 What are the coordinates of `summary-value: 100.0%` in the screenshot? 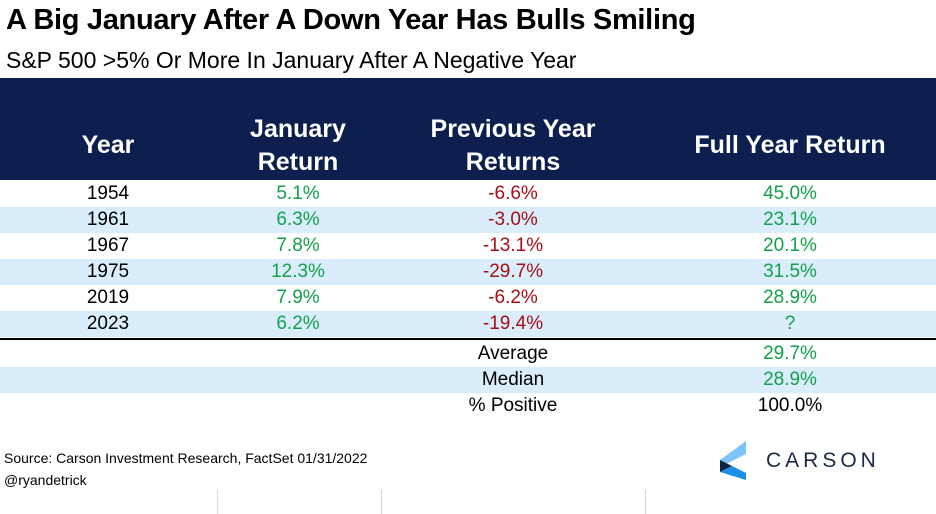 It's located at (790, 405).